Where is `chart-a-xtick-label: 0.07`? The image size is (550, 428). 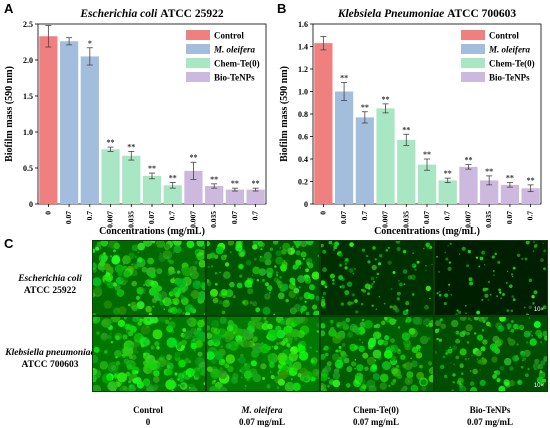 chart-a-xtick-label: 0.07 is located at coordinates (68, 217).